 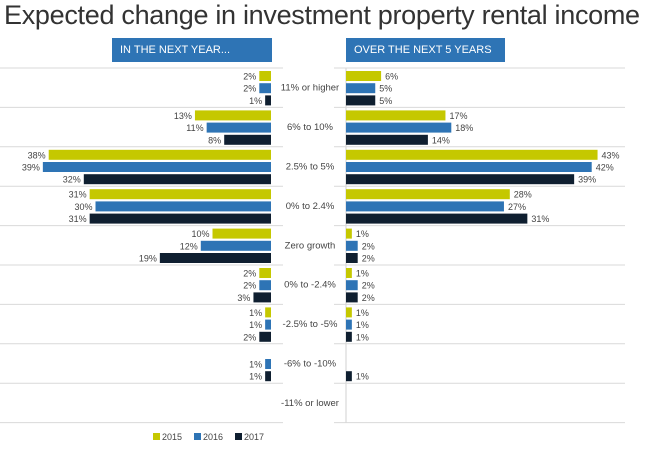 I want to click on category-label: -11% or lower, so click(x=310, y=403).